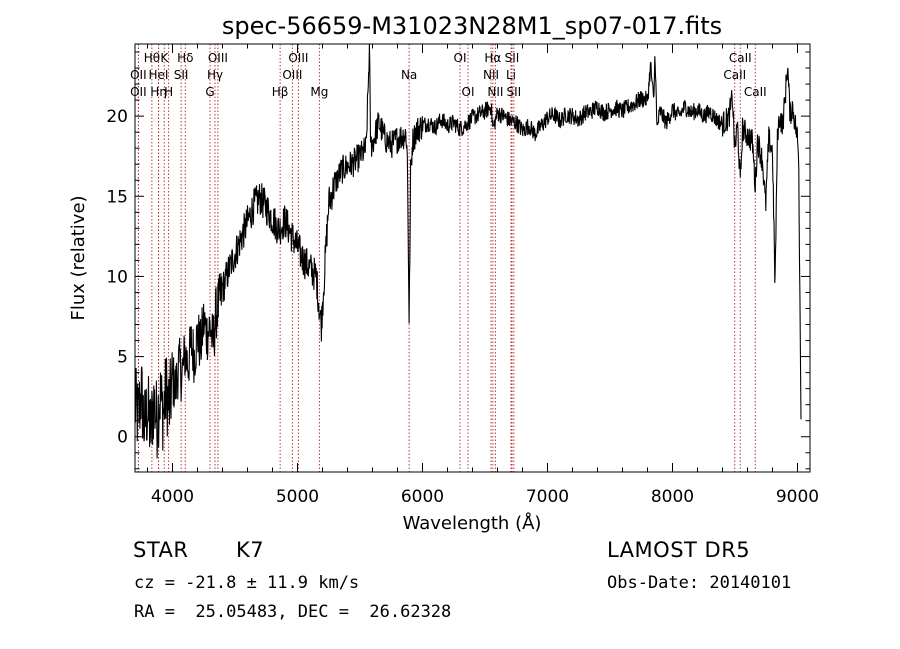 The width and height of the screenshot is (900, 649). Describe the element at coordinates (117, 197) in the screenshot. I see `y-tick-label: 15` at that location.